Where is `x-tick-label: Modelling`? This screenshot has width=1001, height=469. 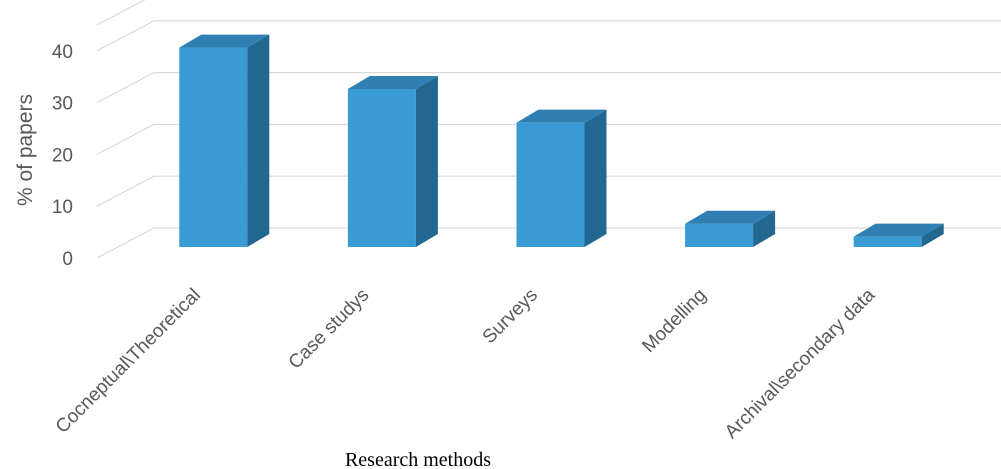 x-tick-label: Modelling is located at coordinates (674, 321).